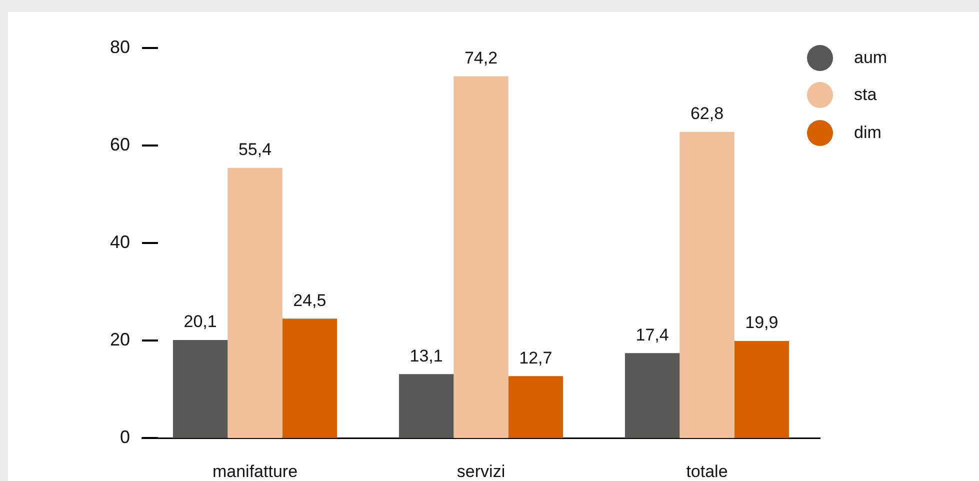 The image size is (979, 481). What do you see at coordinates (309, 300) in the screenshot?
I see `data-label: 24,5` at bounding box center [309, 300].